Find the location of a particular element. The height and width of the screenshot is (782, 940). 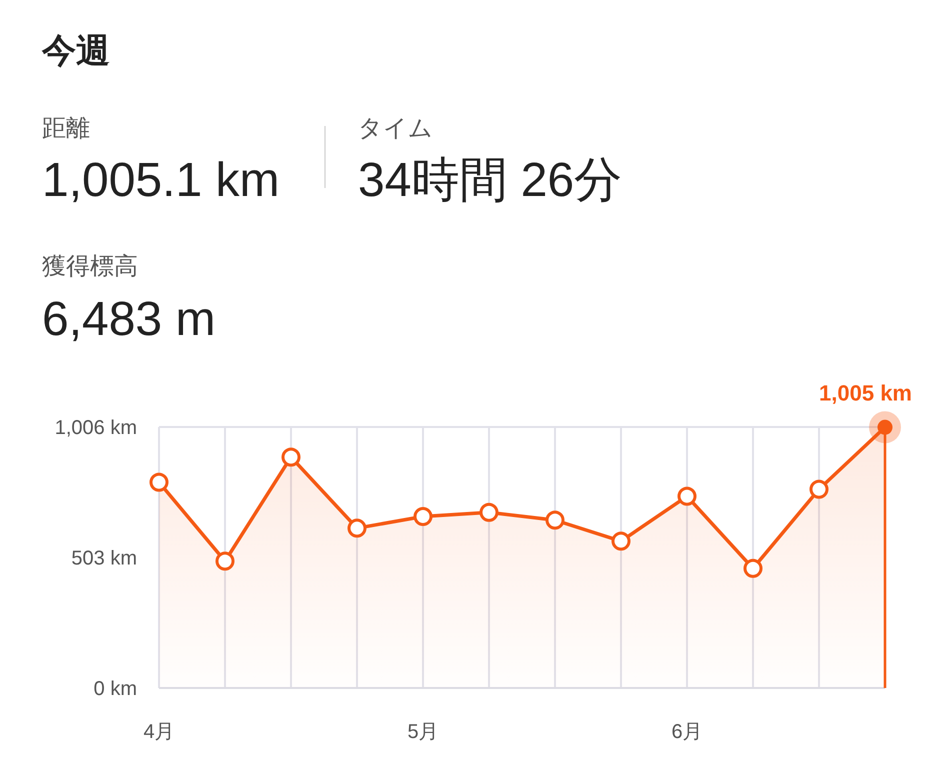

stat-label: 距離 is located at coordinates (66, 128).